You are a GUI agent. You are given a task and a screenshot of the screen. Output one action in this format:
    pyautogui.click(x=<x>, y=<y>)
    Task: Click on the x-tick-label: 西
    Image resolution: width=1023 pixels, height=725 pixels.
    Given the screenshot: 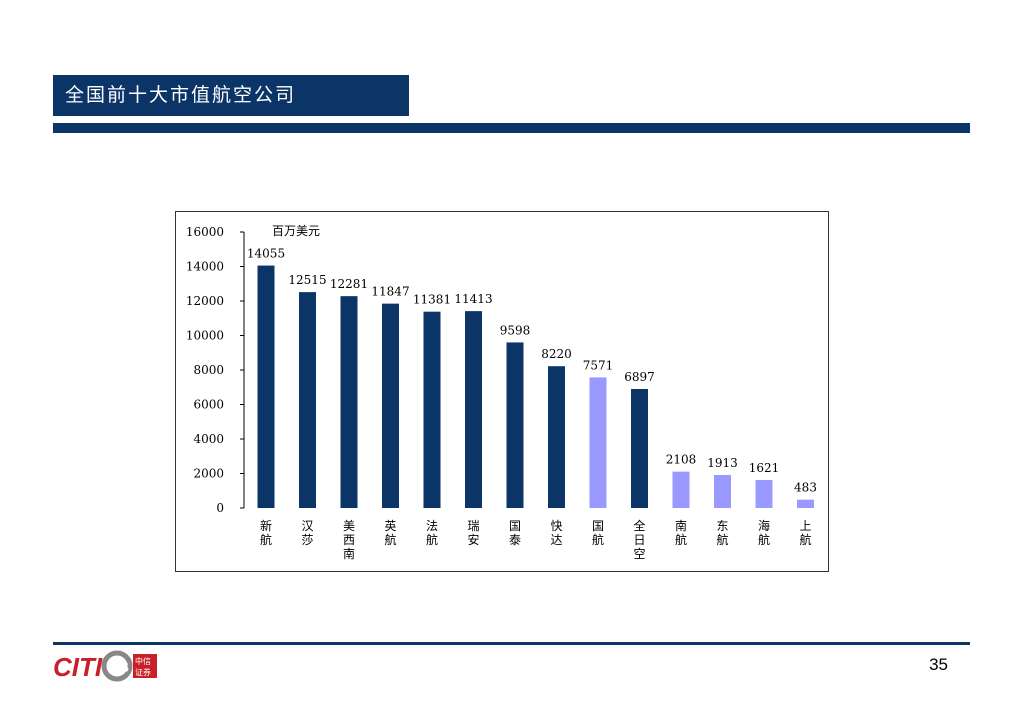 What is the action you would take?
    pyautogui.click(x=349, y=540)
    